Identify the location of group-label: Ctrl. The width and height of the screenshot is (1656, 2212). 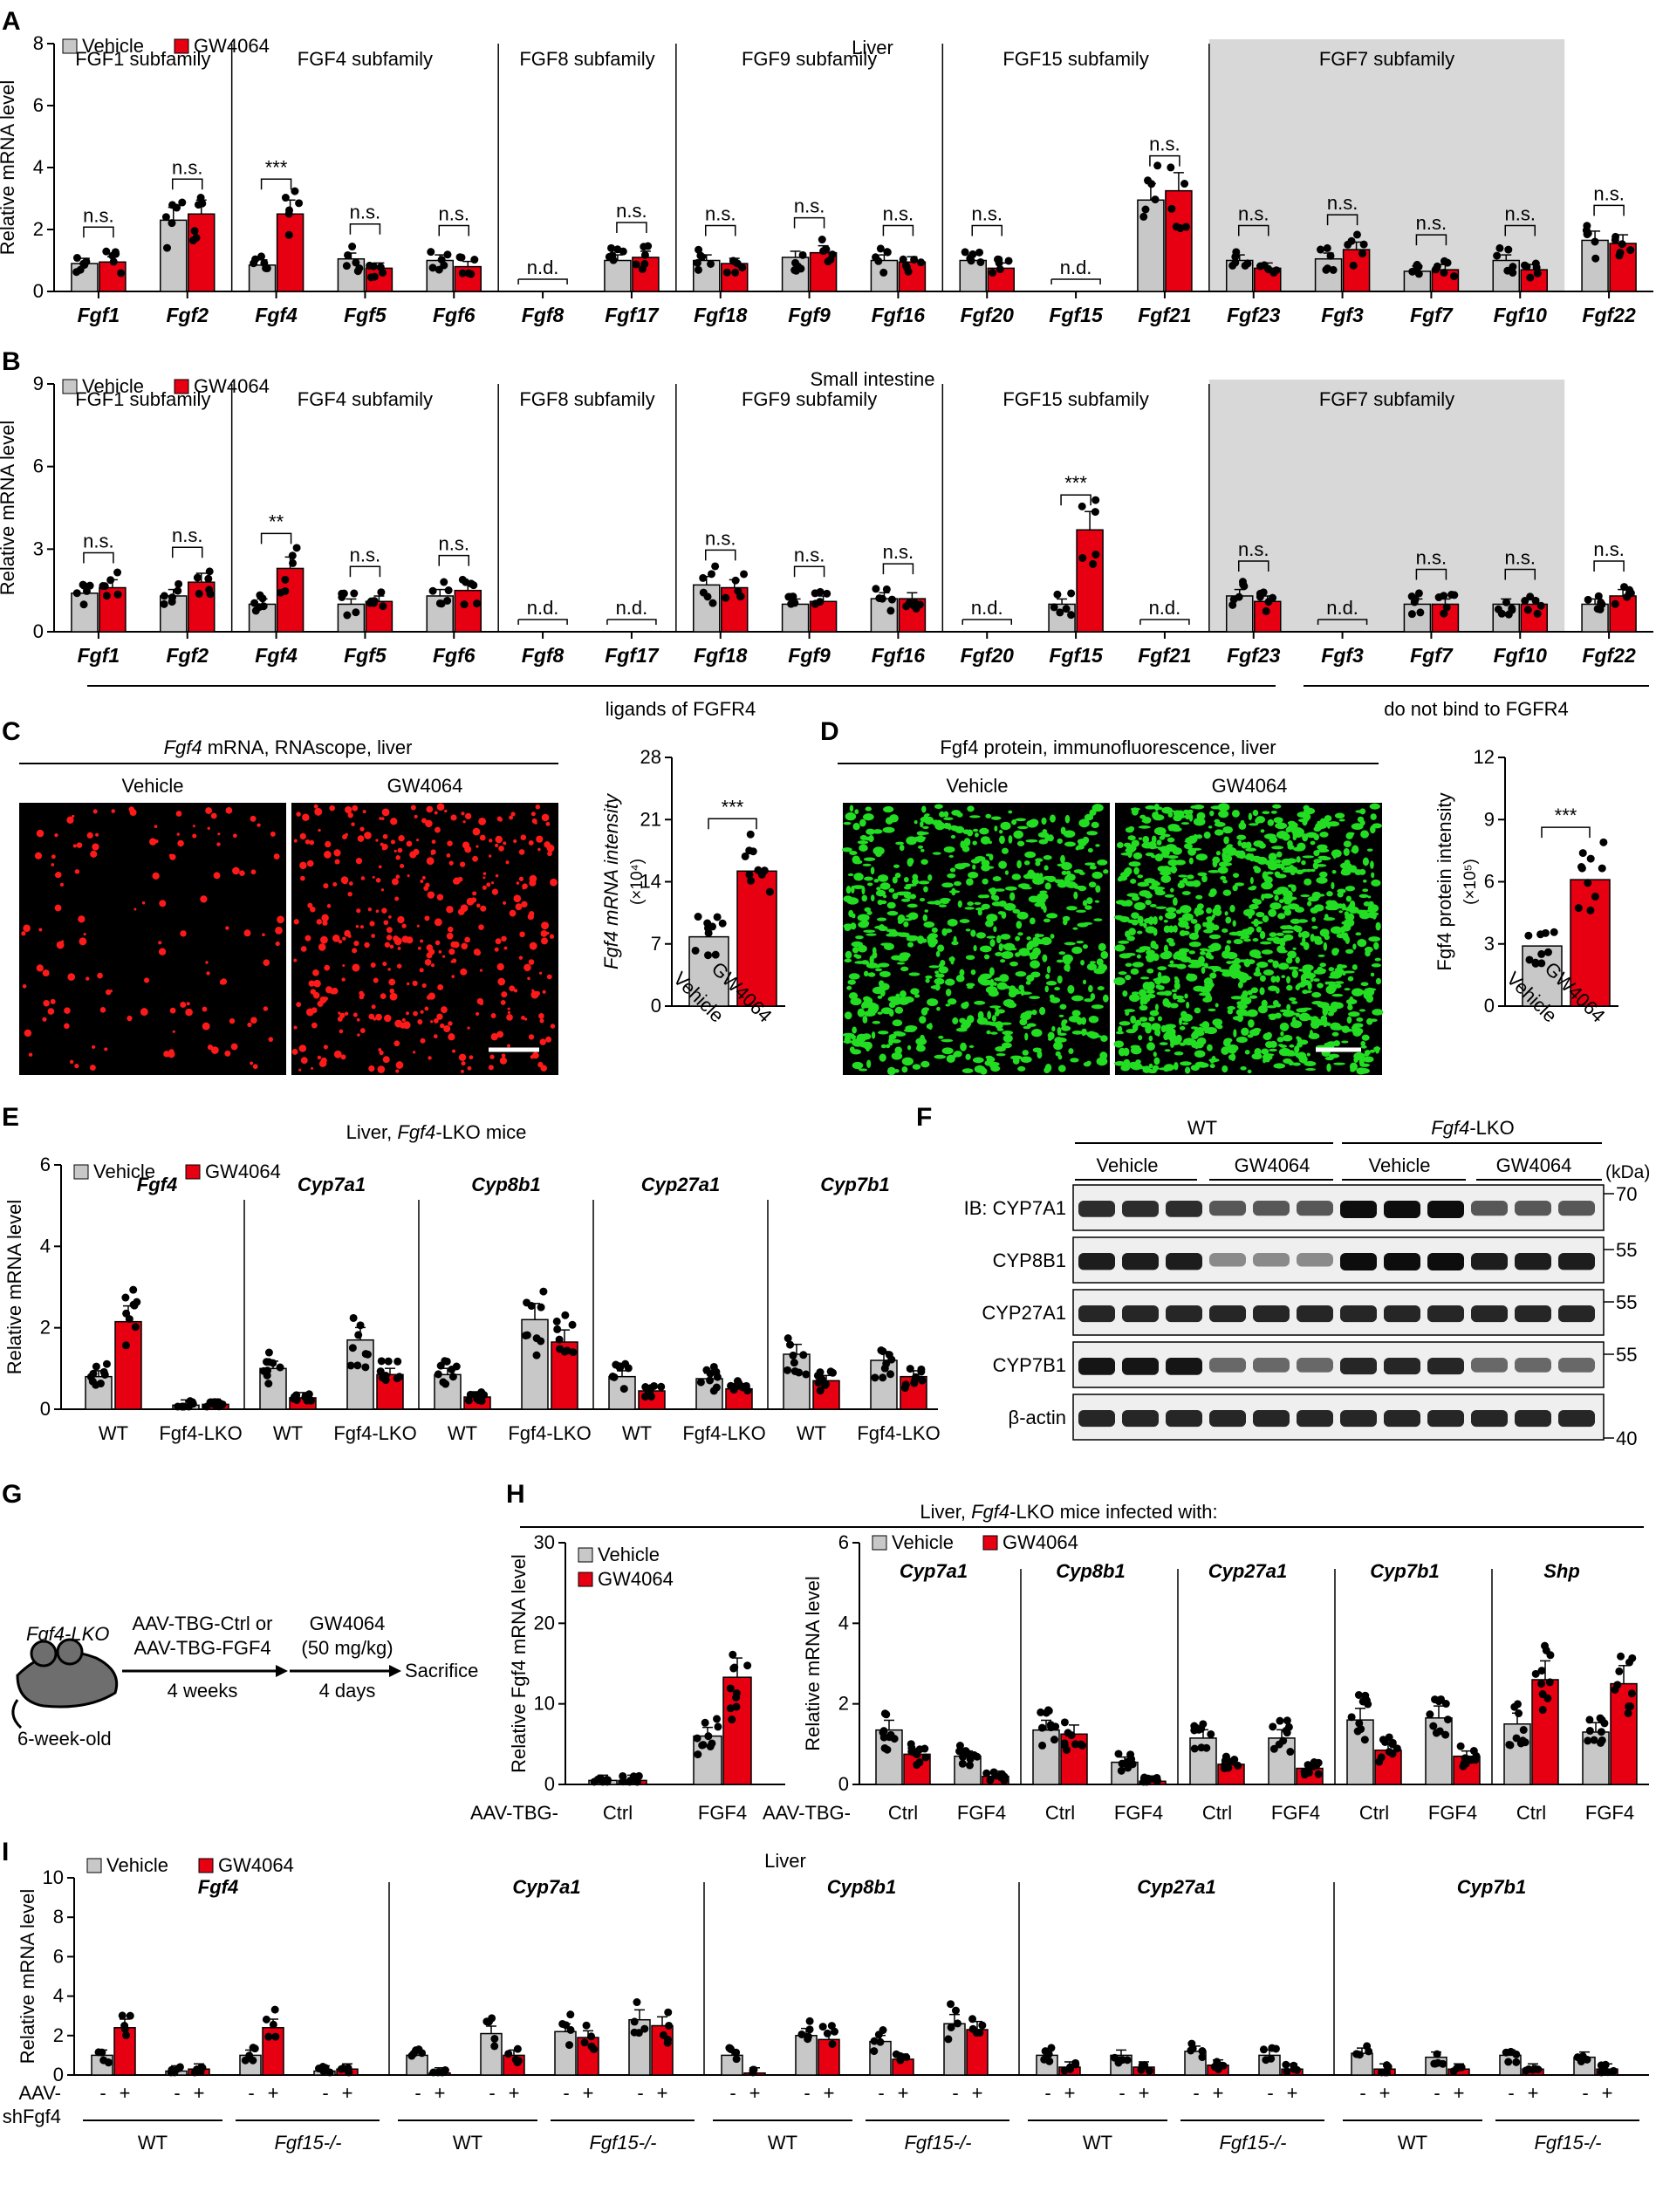
(1374, 1813).